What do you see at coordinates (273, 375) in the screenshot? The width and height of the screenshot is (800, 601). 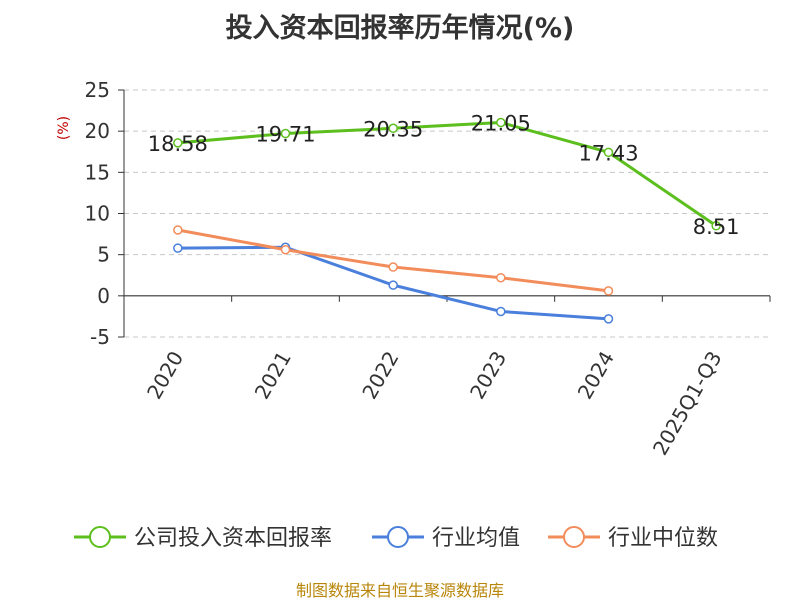 I see `x-tick-label: 2021` at bounding box center [273, 375].